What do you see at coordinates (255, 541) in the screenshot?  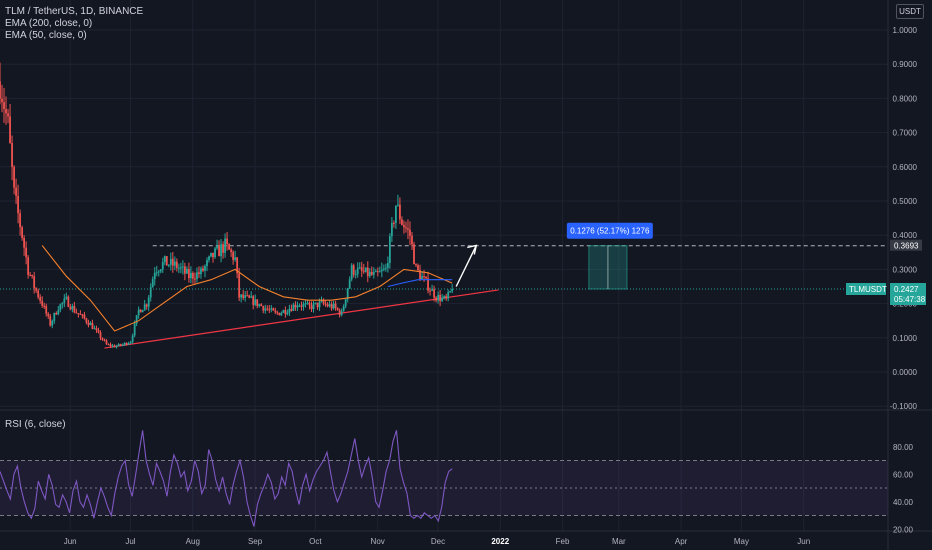 I see `time-tick-label: Sep` at bounding box center [255, 541].